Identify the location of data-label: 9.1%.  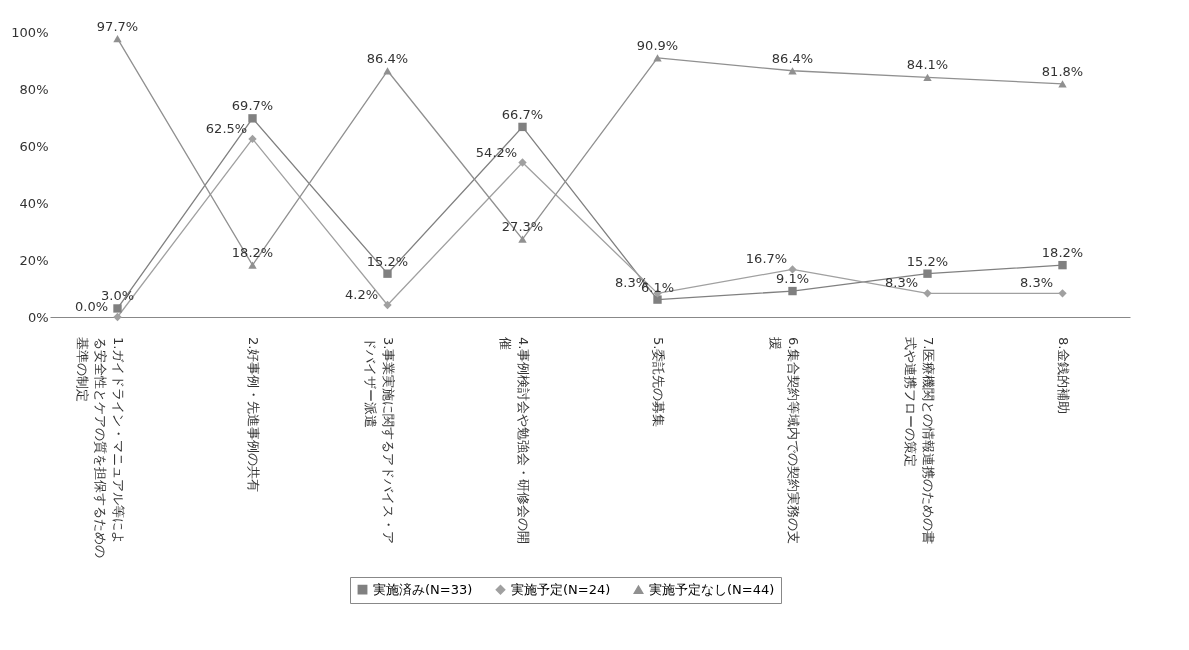
(792, 279).